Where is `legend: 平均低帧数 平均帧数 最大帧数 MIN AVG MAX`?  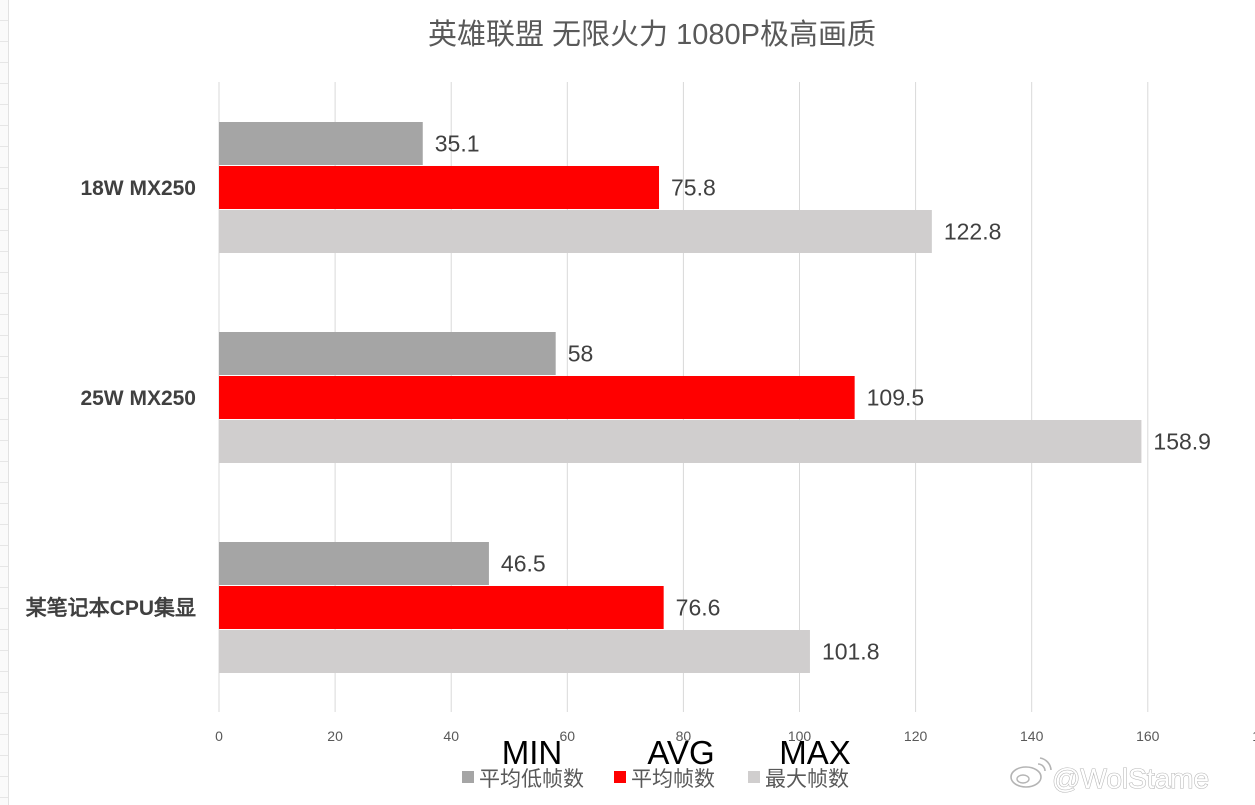
legend: 平均低帧数 平均帧数 最大帧数 MIN AVG MAX is located at coordinates (656, 762).